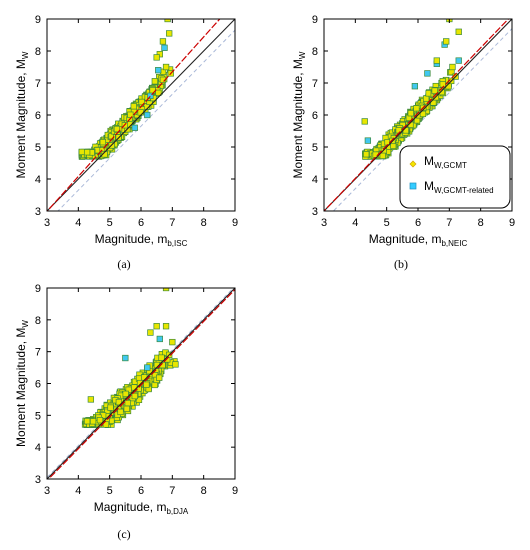  I want to click on legend-box, so click(455, 177).